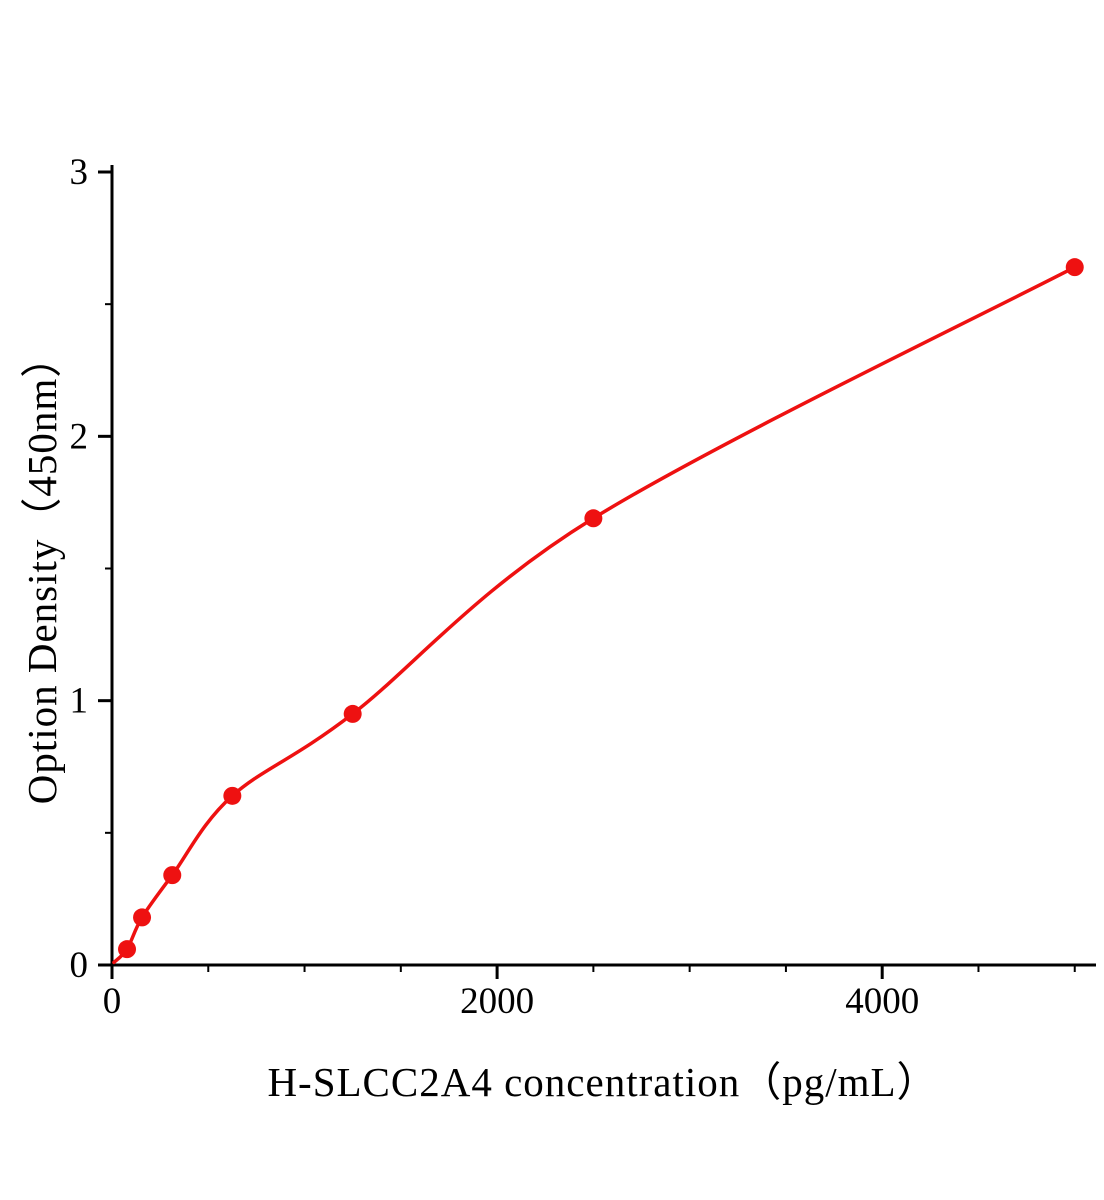  What do you see at coordinates (603, 1082) in the screenshot?
I see `x-axis-label: H-SLCC2A4 concentration（pg/mL）` at bounding box center [603, 1082].